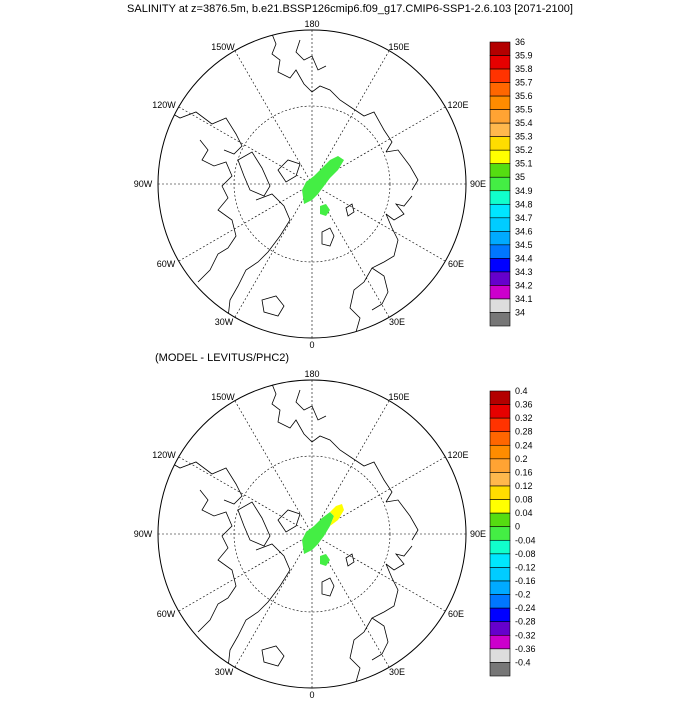 This screenshot has height=705, width=700. What do you see at coordinates (524, 110) in the screenshot?
I see `top-colorbar-label: 35.5` at bounding box center [524, 110].